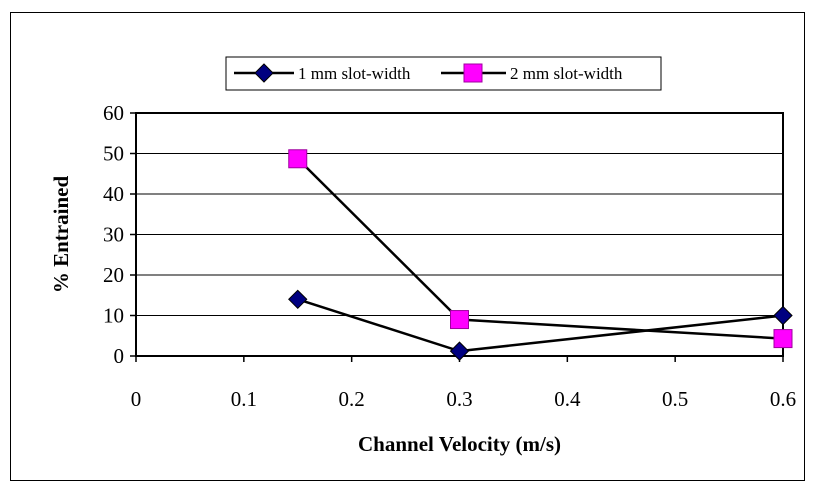 This screenshot has width=819, height=493. I want to click on y-tick-label: 10, so click(113, 316).